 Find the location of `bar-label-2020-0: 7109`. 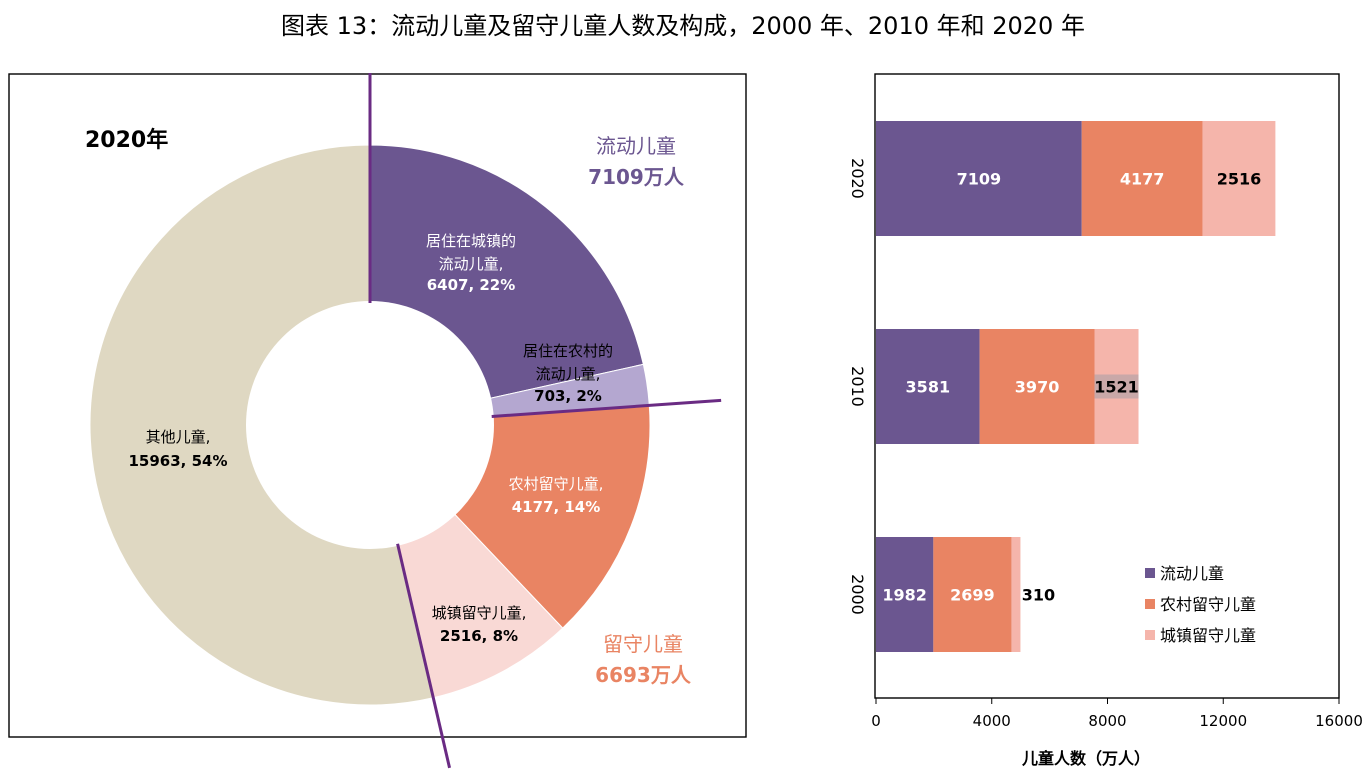

bar-label-2020-0: 7109 is located at coordinates (979, 179).